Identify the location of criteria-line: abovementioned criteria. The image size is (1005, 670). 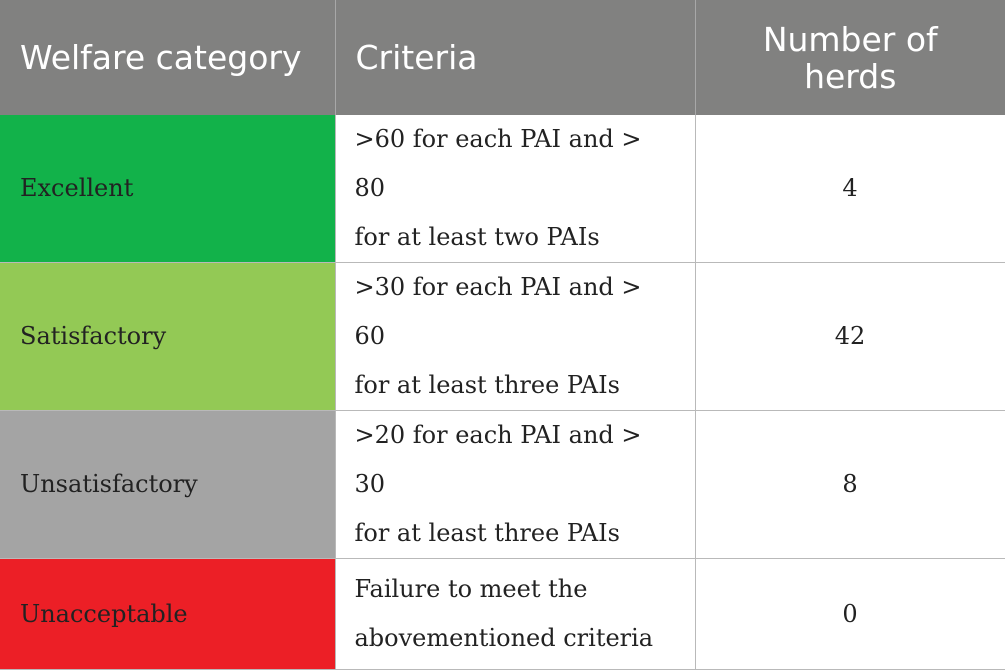
(504, 638).